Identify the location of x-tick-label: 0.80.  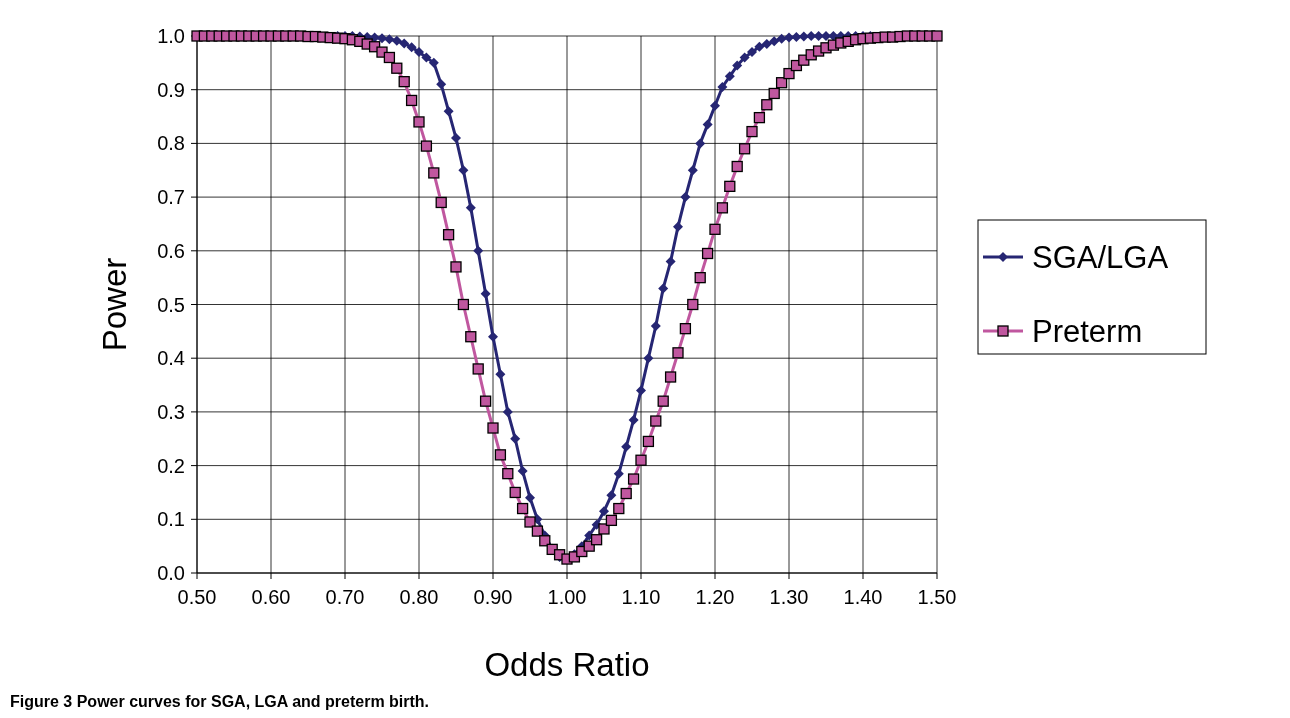
(419, 597).